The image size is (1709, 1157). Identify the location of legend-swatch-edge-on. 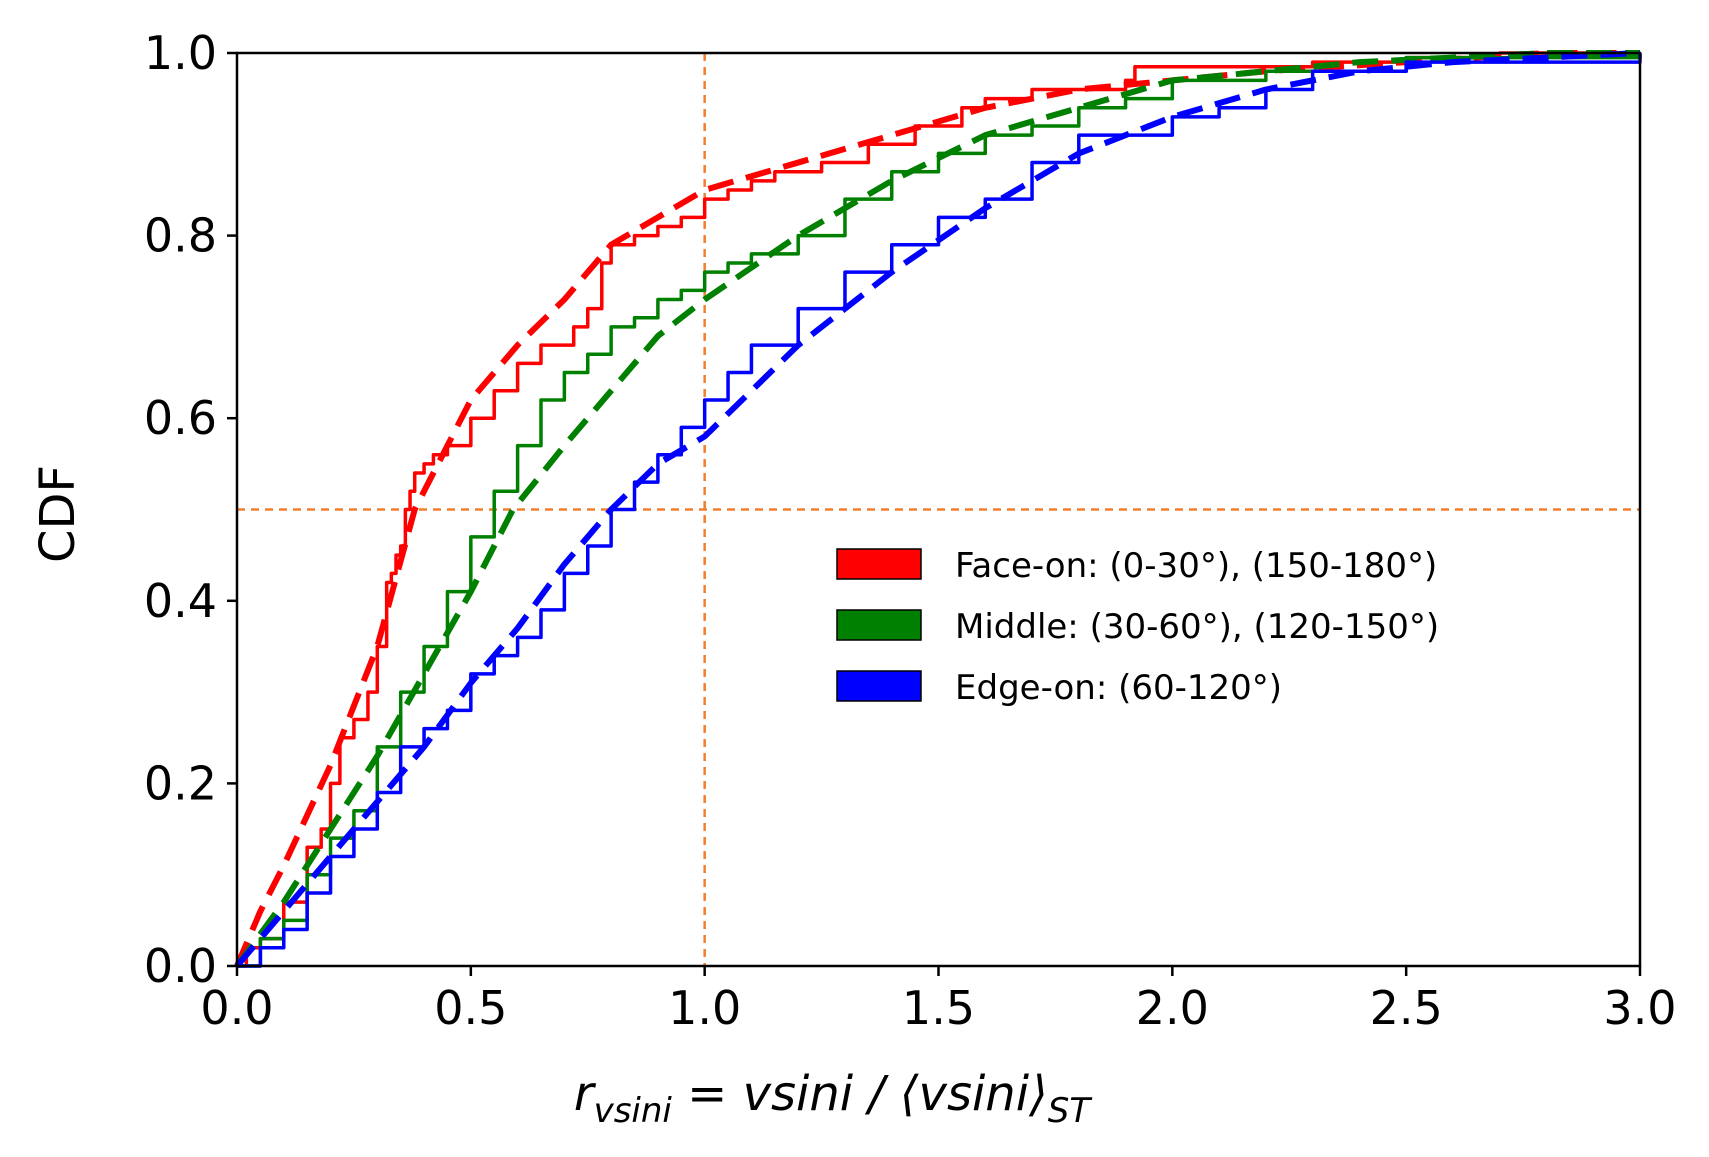
(879, 686).